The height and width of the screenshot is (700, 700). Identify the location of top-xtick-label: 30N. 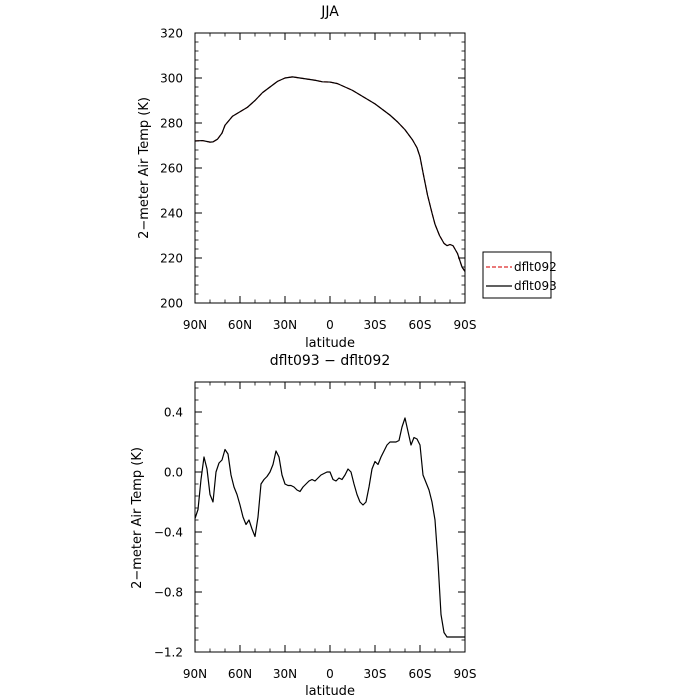
(285, 325).